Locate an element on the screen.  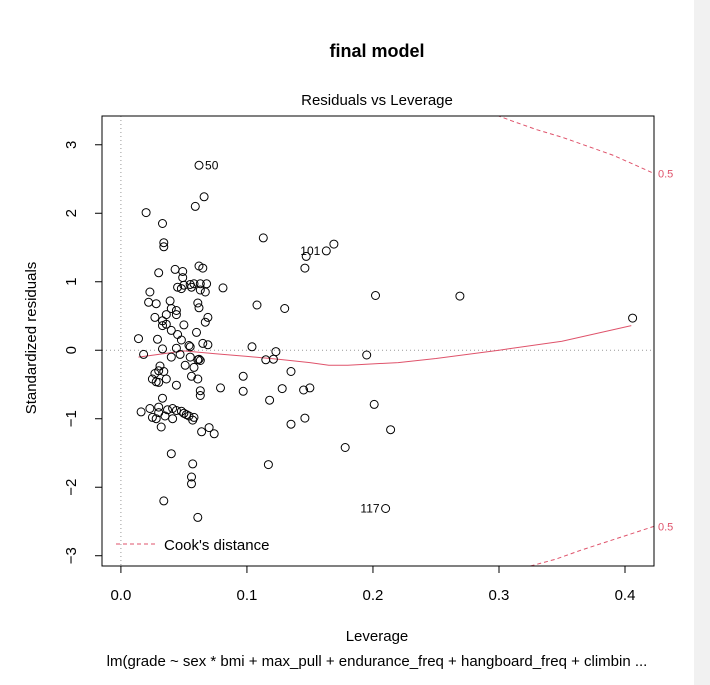
y-axis: −3 −2 −1 0 1 2 3 is located at coordinates (83, 352).